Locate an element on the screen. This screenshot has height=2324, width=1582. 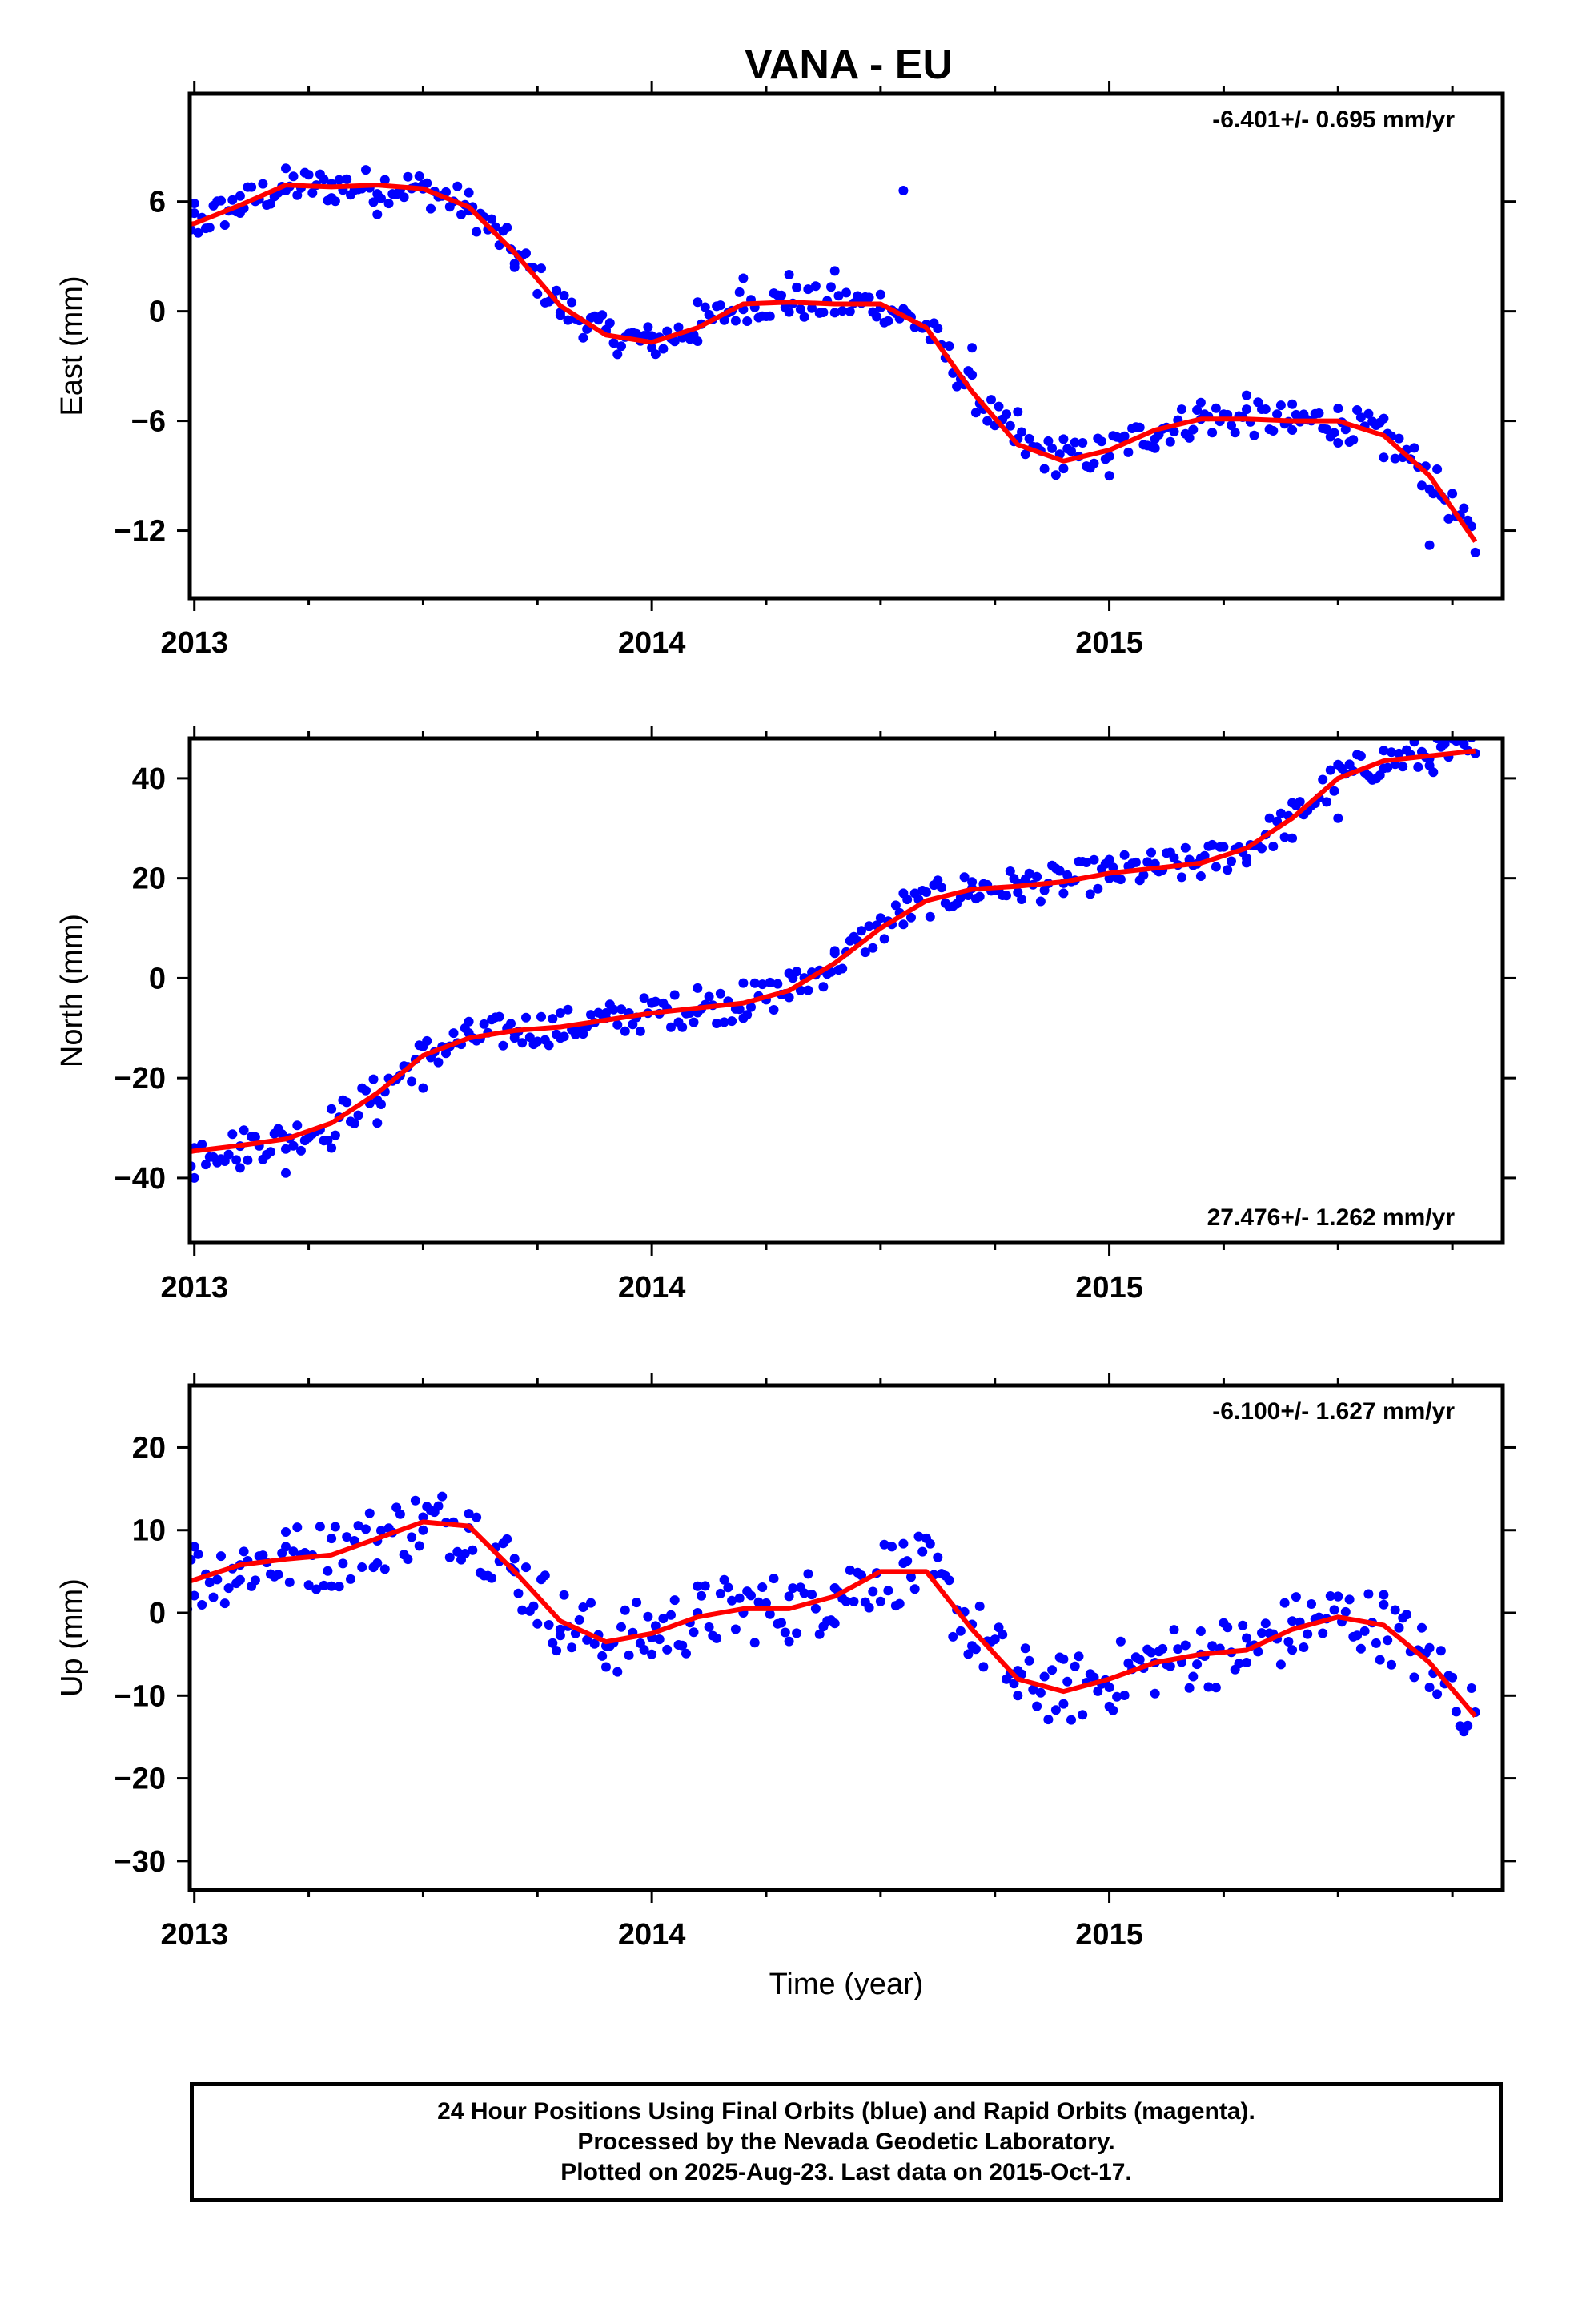
rate-label-north: 27.476+/- 1.262 mm/yr is located at coordinates (1331, 1217).